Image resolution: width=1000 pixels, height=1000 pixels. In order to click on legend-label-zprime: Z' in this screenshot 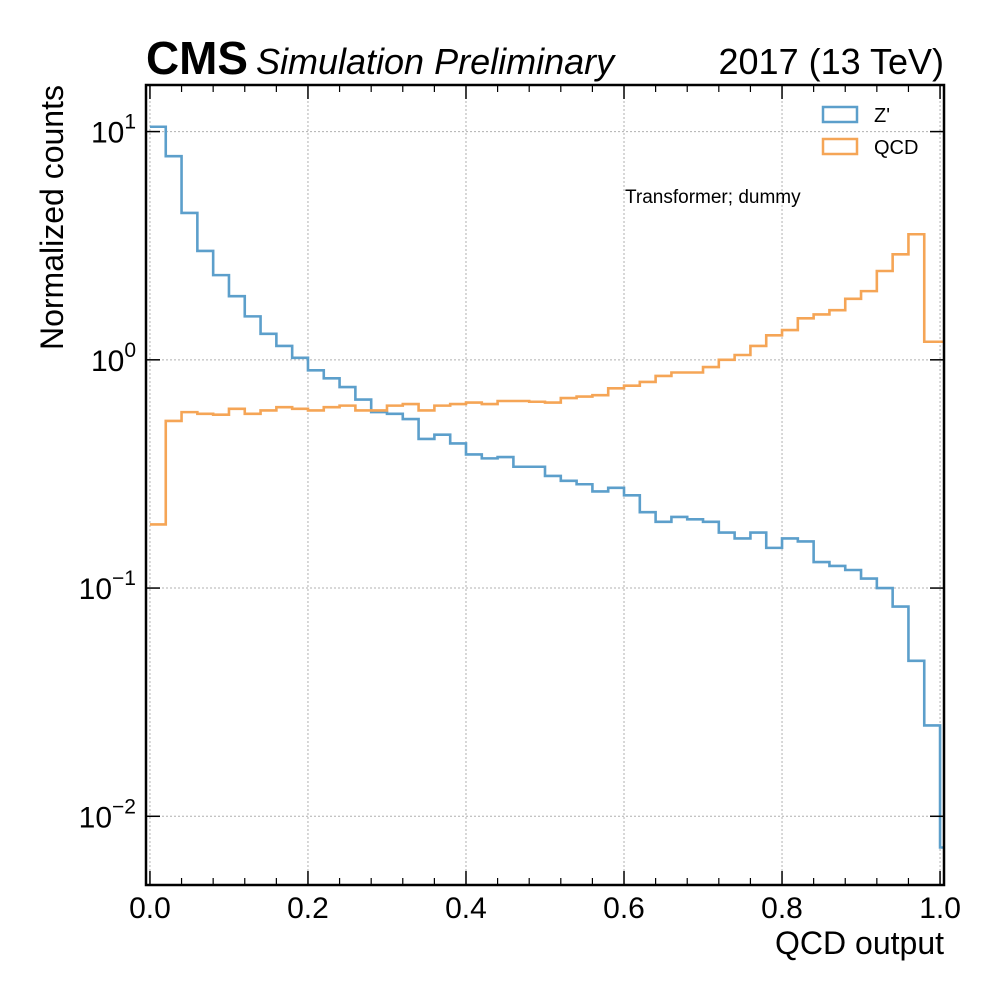, I will do `click(882, 116)`.